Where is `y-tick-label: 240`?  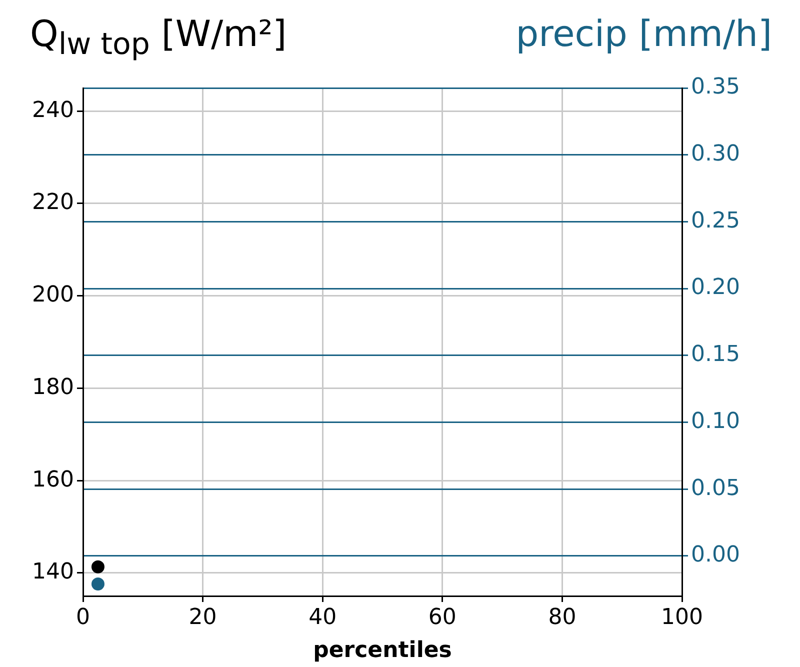
y-tick-label: 240 is located at coordinates (53, 110).